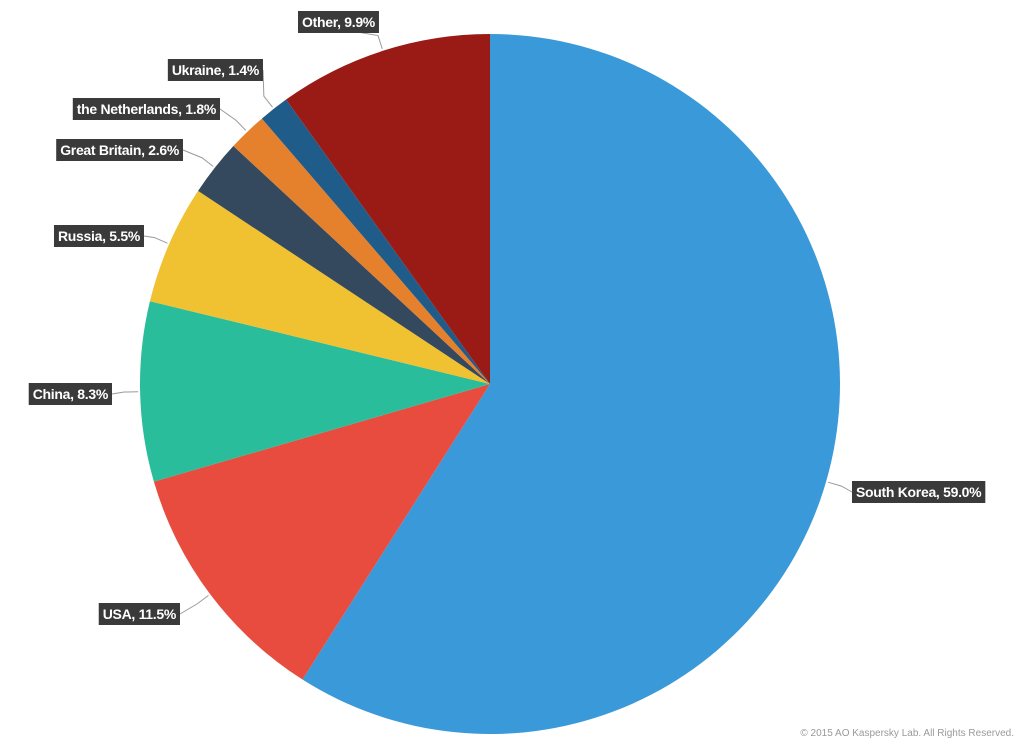  I want to click on slice-label-the-netherlands: the Netherlands, 1.8%, so click(147, 109).